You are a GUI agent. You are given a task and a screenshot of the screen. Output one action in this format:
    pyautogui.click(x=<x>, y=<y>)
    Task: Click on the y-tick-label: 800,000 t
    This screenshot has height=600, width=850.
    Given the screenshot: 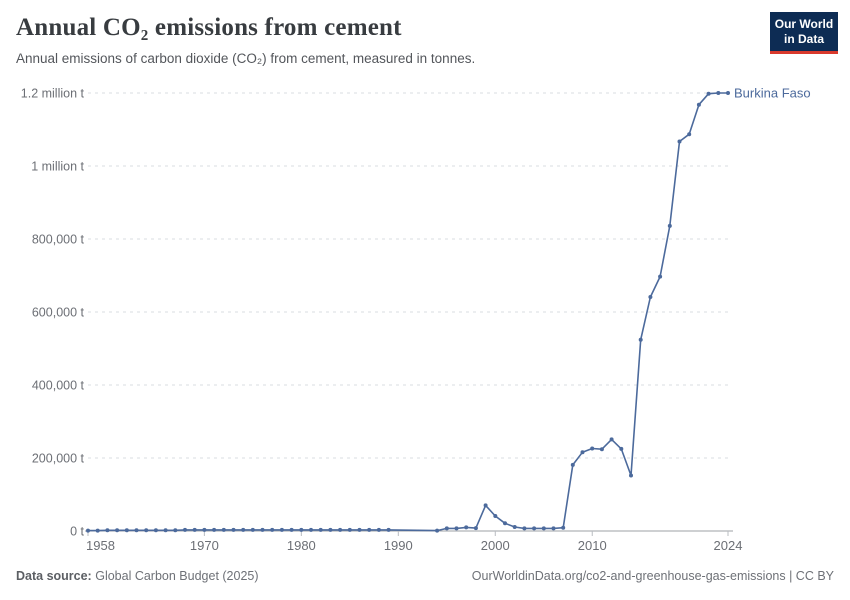 What is the action you would take?
    pyautogui.click(x=58, y=240)
    